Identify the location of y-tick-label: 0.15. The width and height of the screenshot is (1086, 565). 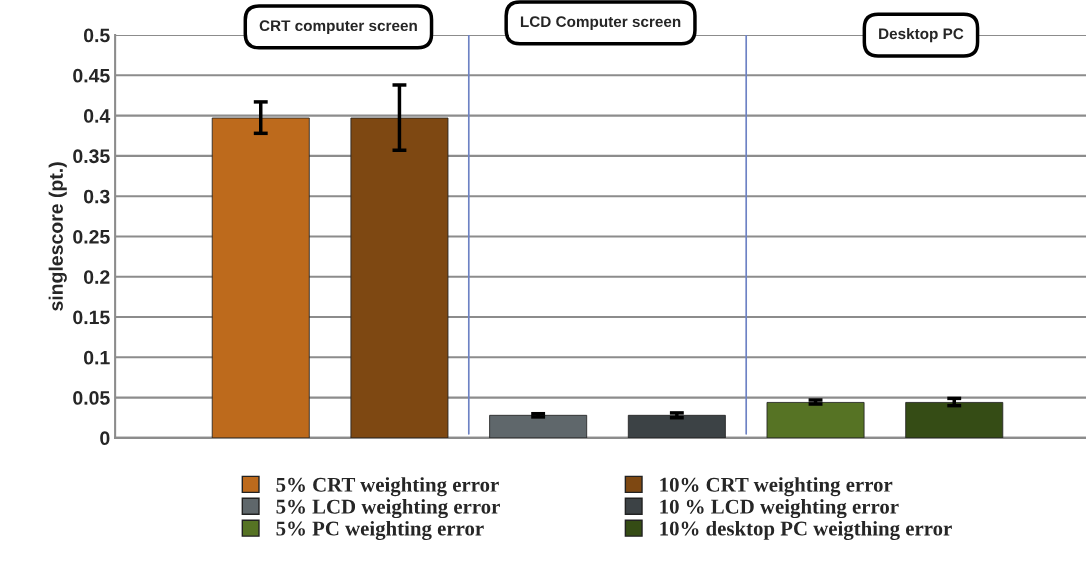
(91, 317).